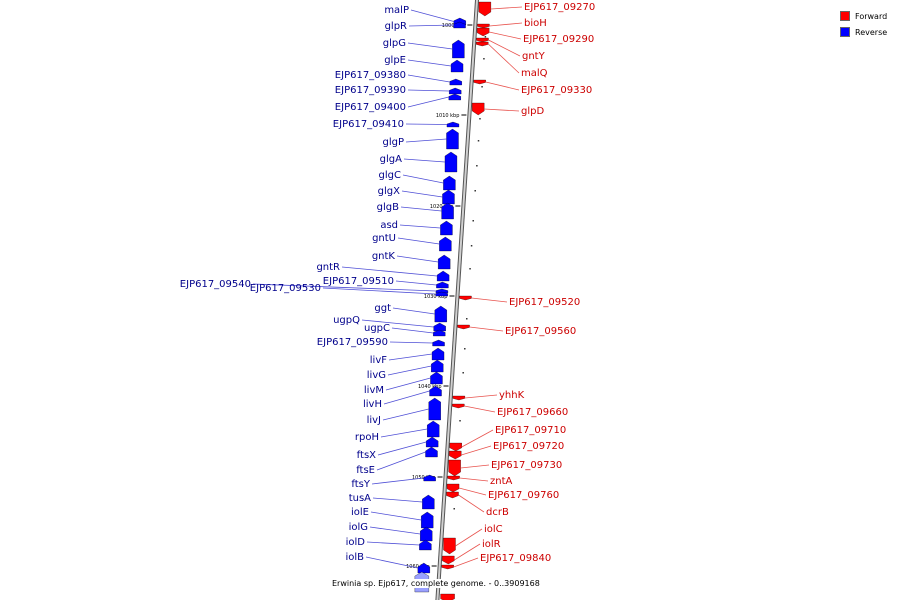 The width and height of the screenshot is (900, 600). What do you see at coordinates (384, 238) in the screenshot?
I see `reverse-gene-label: gntU` at bounding box center [384, 238].